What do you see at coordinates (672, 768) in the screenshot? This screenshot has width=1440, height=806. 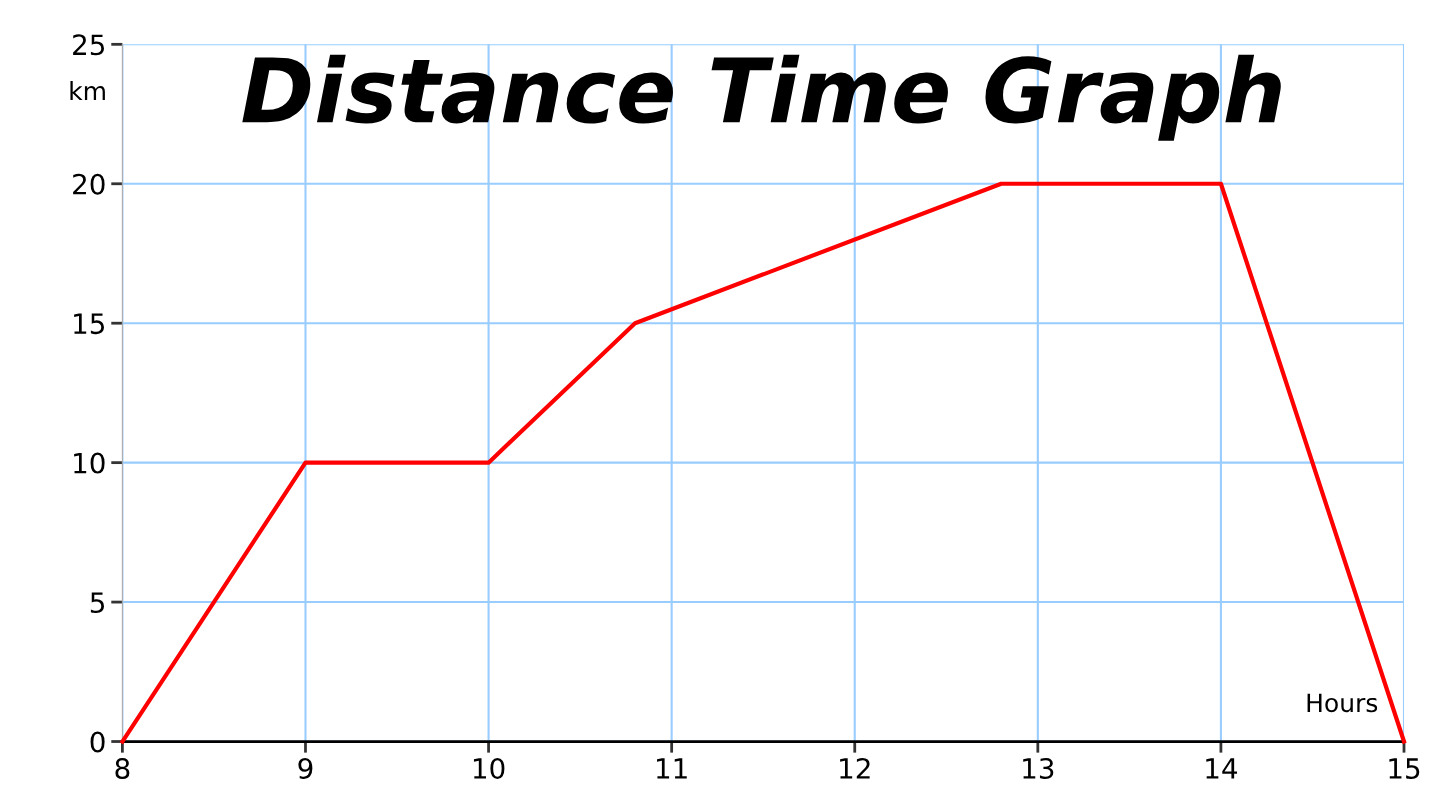 I see `x-tick-label: 11` at bounding box center [672, 768].